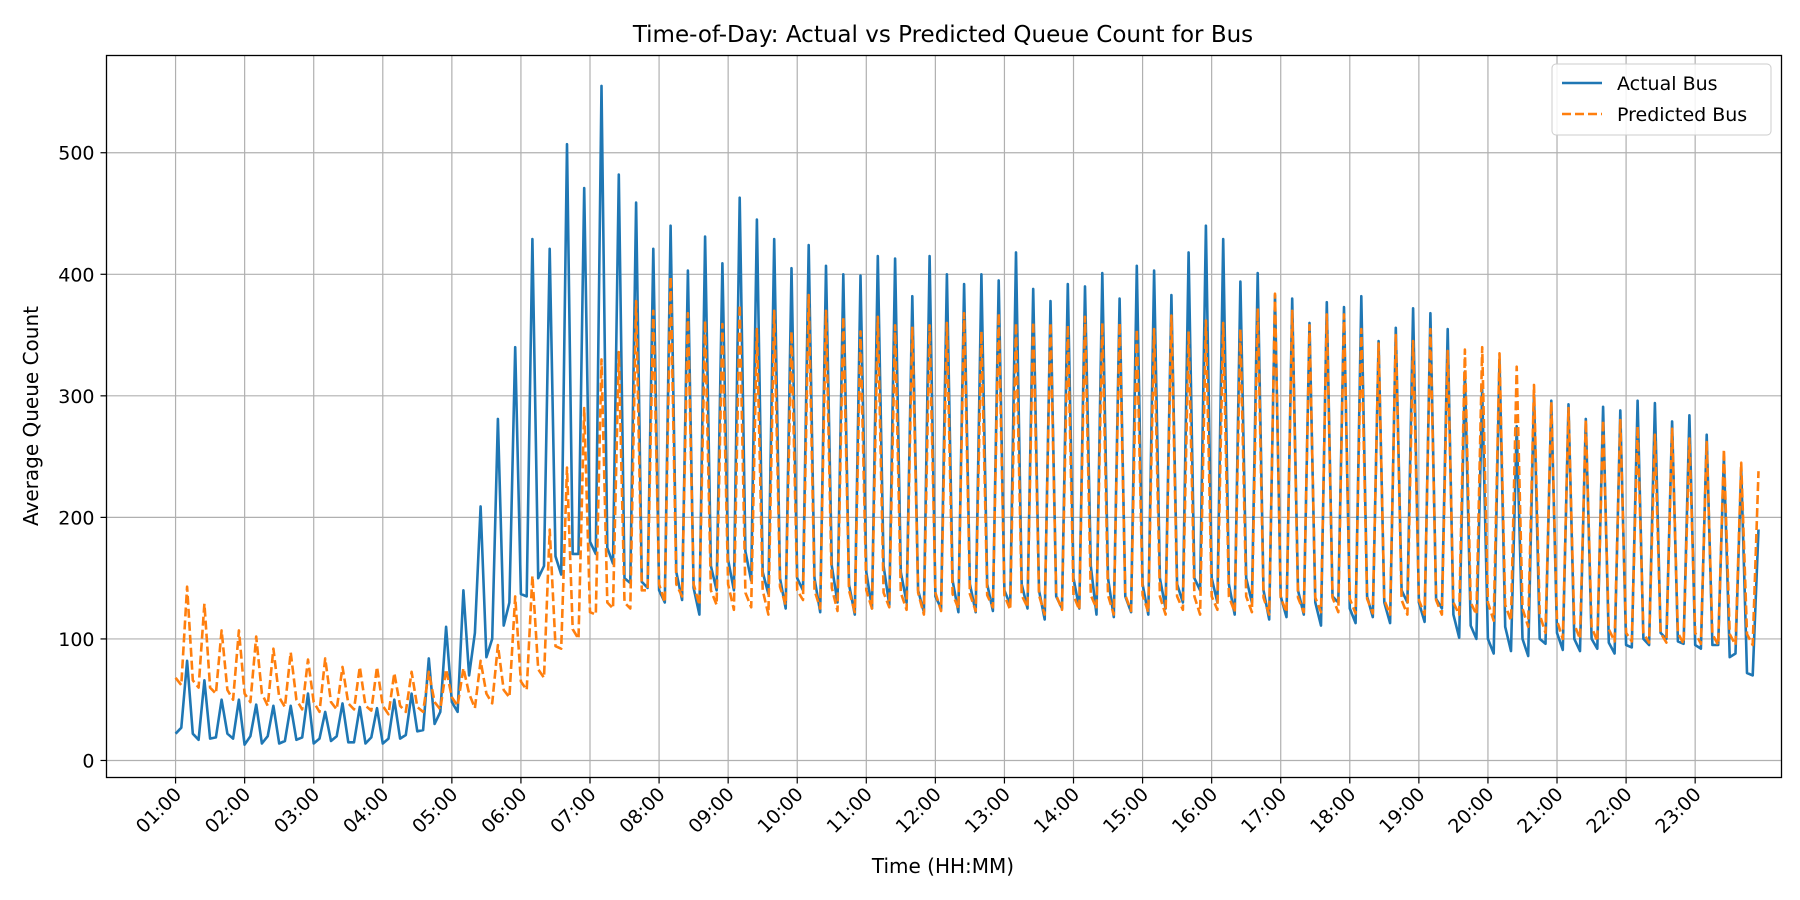 This screenshot has width=1800, height=900. What do you see at coordinates (76, 640) in the screenshot?
I see `y-tick-label: 100` at bounding box center [76, 640].